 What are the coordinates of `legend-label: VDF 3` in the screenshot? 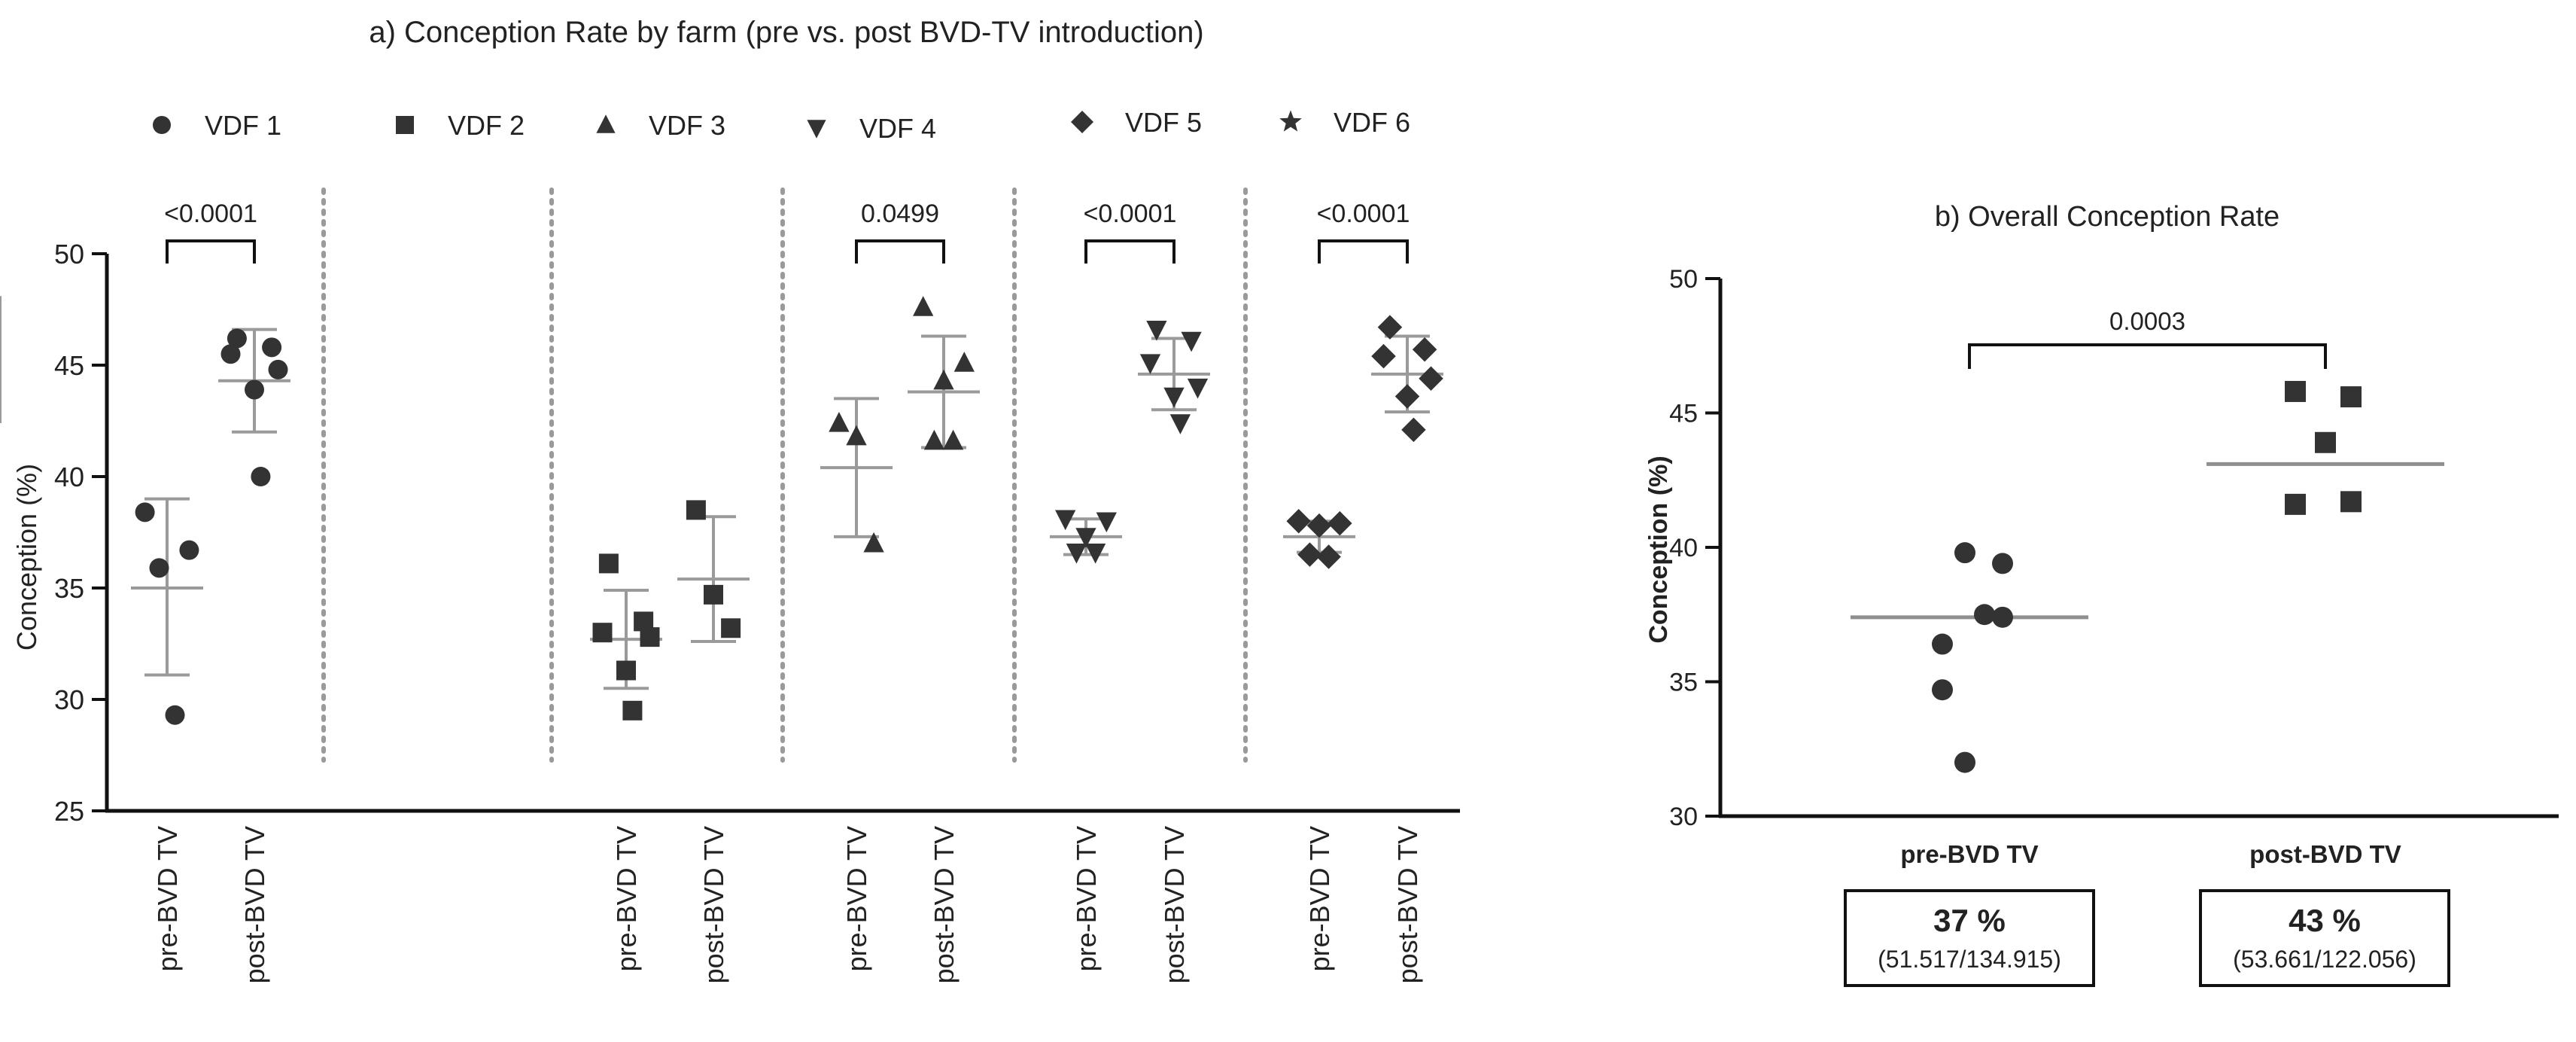 It's located at (687, 125).